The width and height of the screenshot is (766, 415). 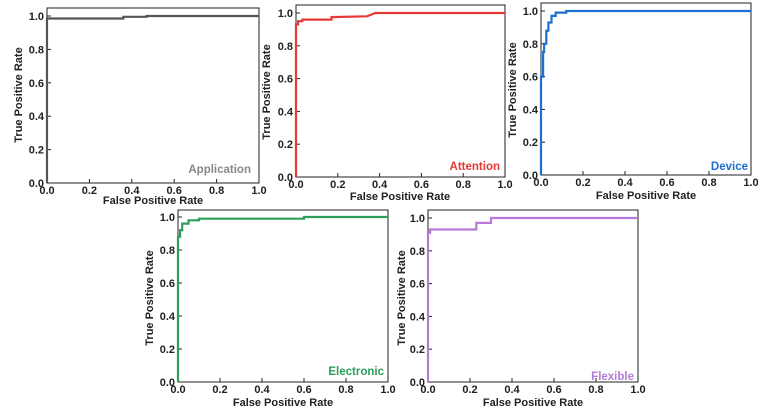 I want to click on legend-flexible: Flexible, so click(x=612, y=377).